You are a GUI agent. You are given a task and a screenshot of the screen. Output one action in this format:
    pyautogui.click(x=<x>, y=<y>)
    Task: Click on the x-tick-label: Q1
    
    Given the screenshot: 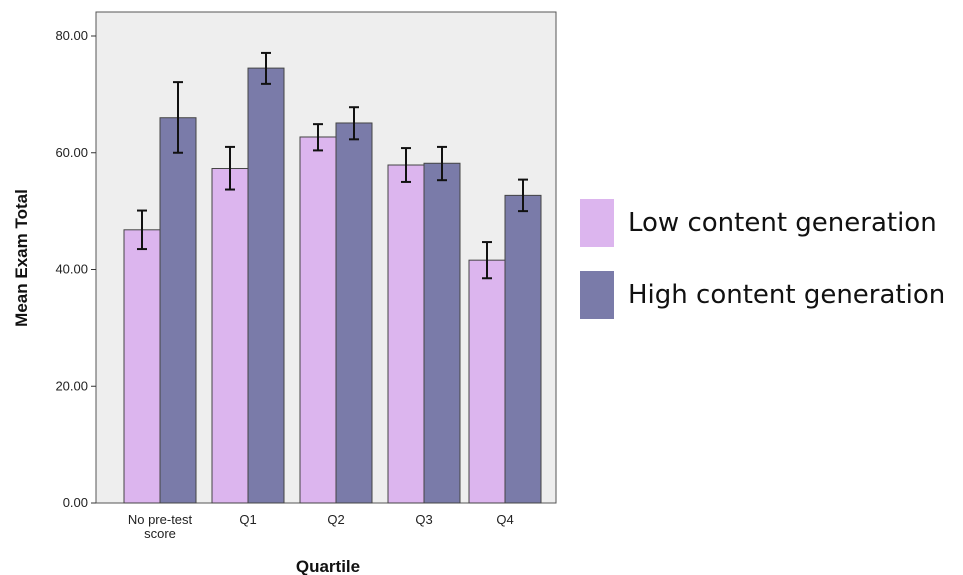 What is the action you would take?
    pyautogui.click(x=247, y=519)
    